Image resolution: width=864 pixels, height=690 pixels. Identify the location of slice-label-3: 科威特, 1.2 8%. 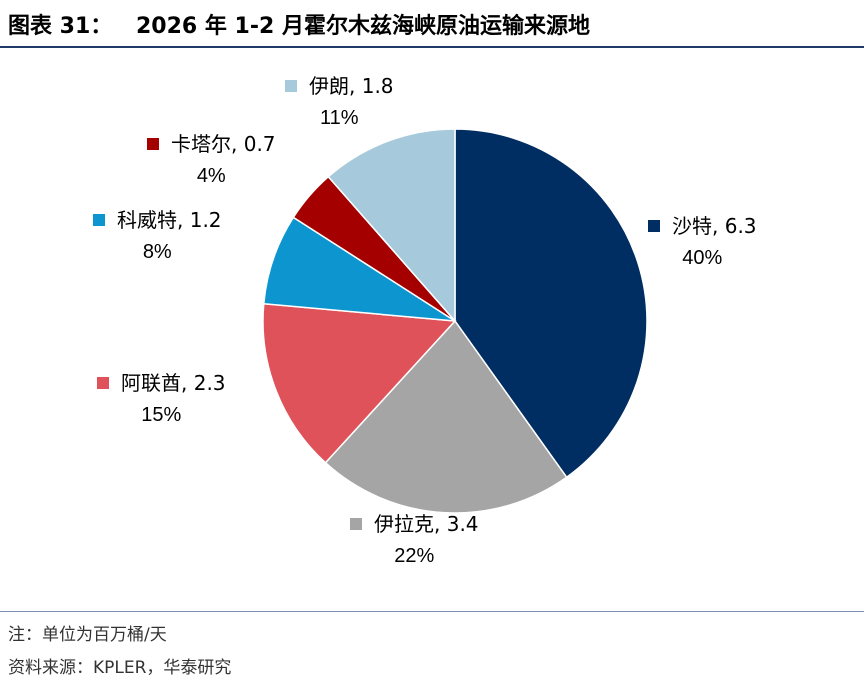
(157, 235).